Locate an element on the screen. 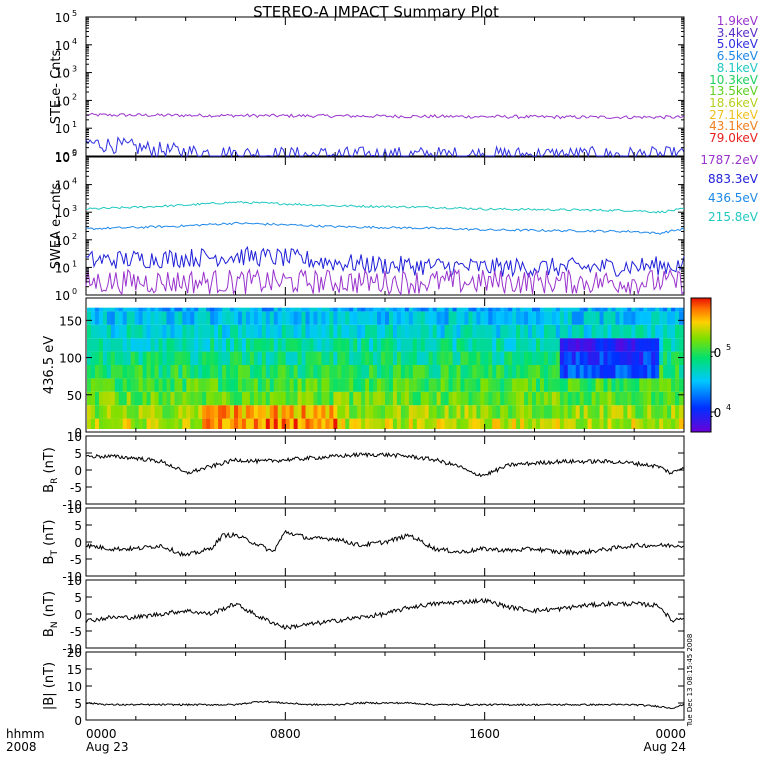  br-ylabel: BR (nT) is located at coordinates (51, 470).